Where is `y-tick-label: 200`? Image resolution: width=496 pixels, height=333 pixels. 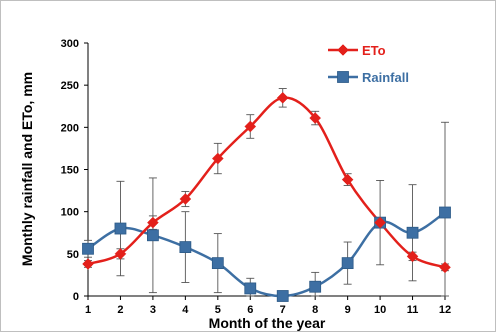 y-tick-label: 200 is located at coordinates (70, 128).